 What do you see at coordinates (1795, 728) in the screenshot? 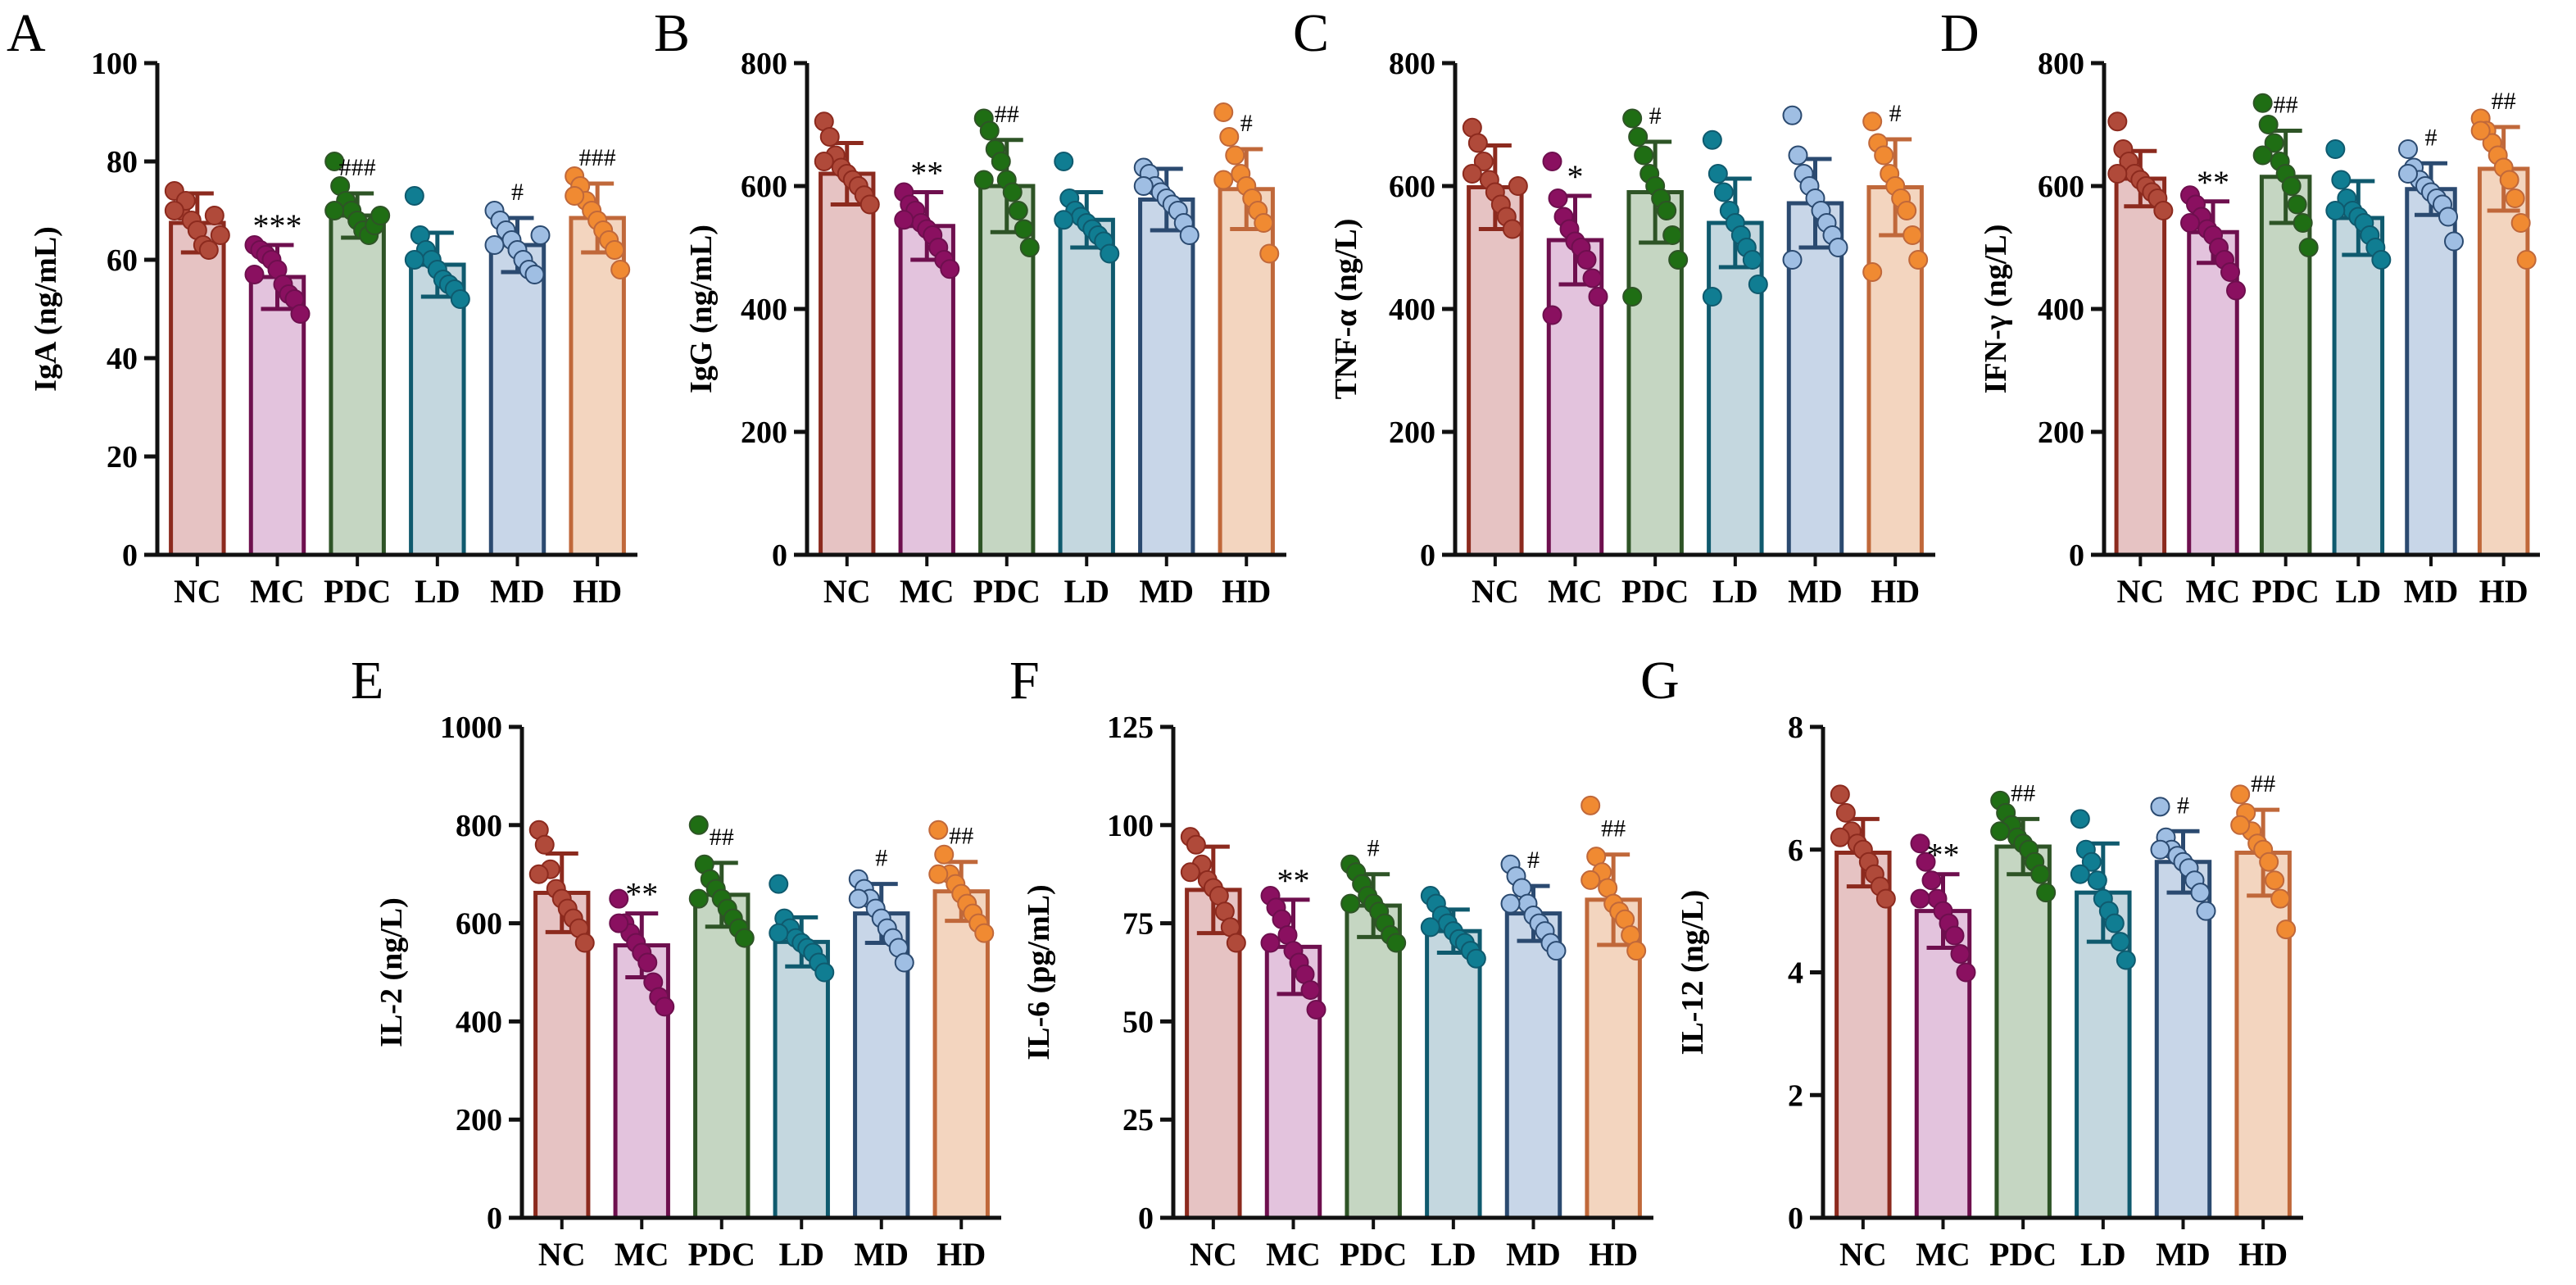
I see `y-tick-label: 8` at bounding box center [1795, 728].